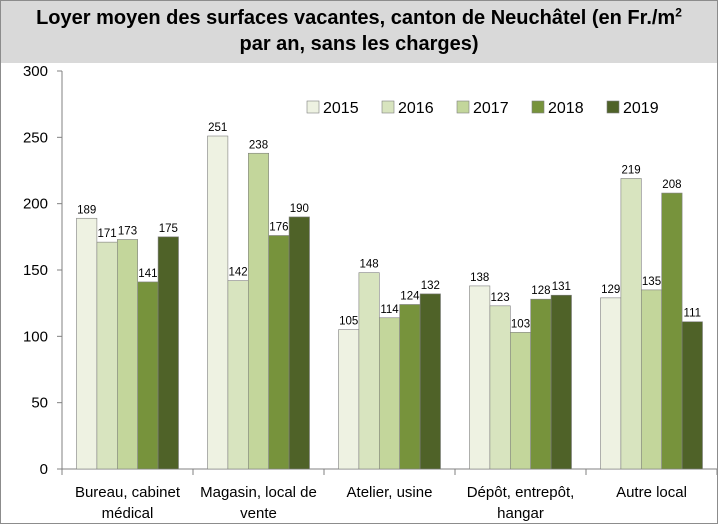  What do you see at coordinates (238, 273) in the screenshot?
I see `data-label: 142` at bounding box center [238, 273].